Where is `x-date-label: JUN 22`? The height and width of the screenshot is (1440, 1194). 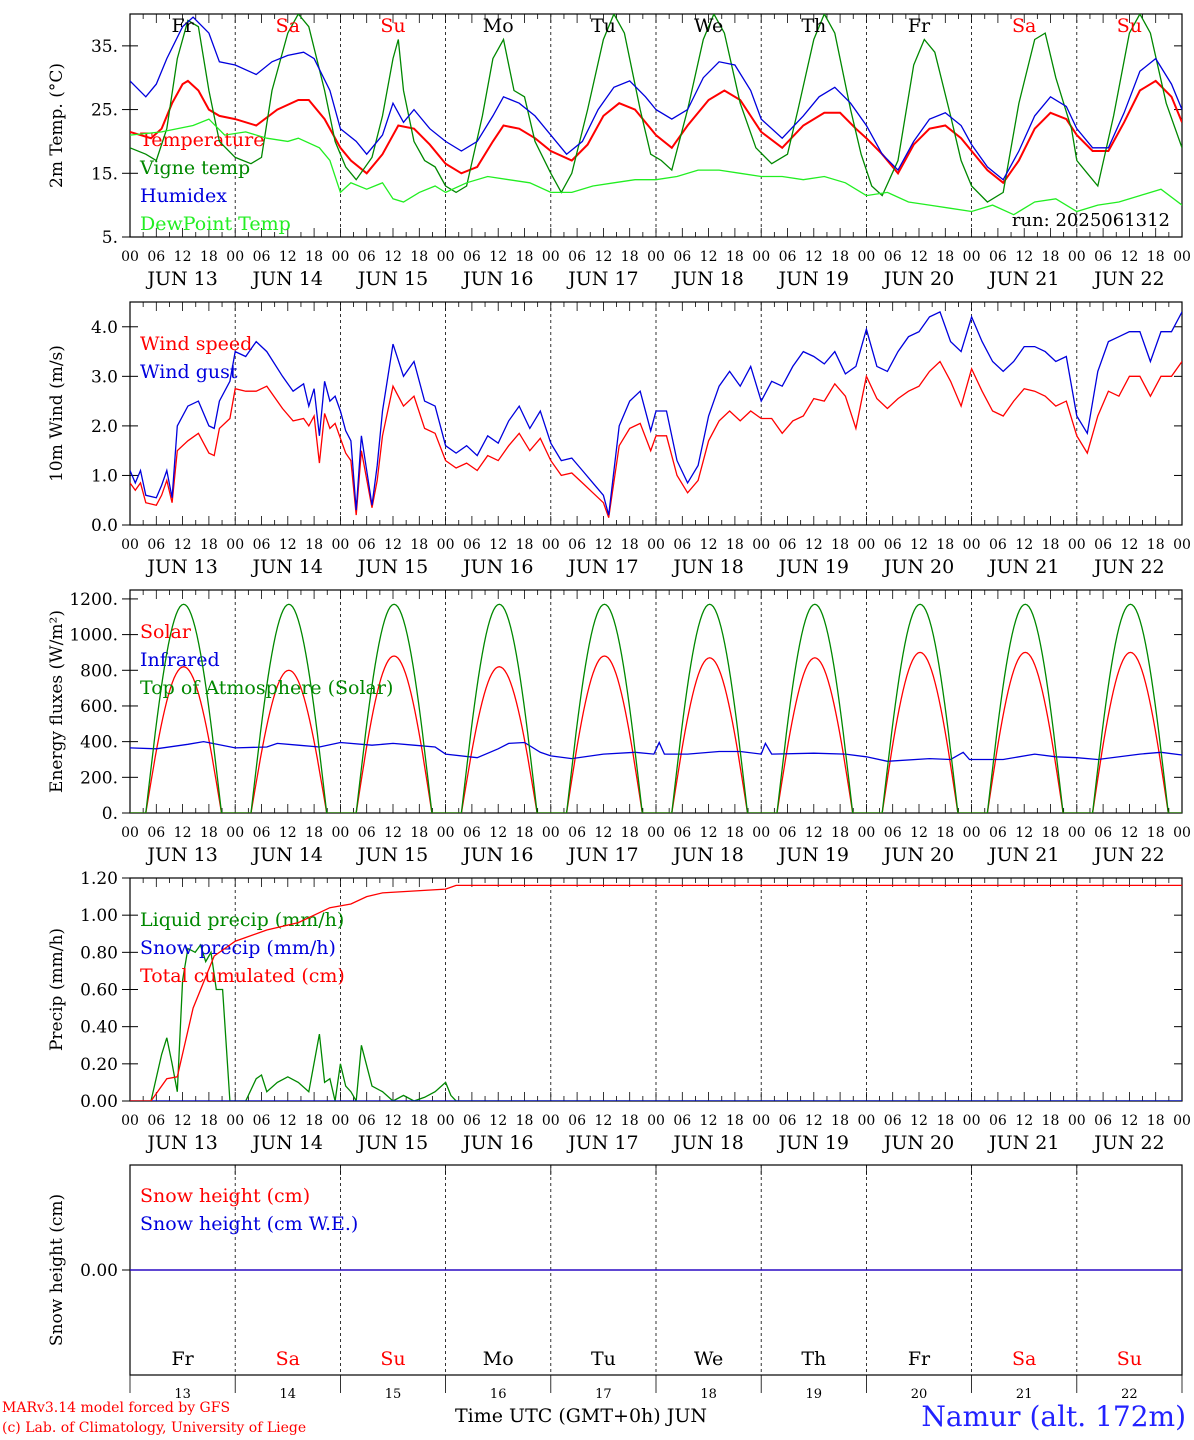 x-date-label: JUN 22 is located at coordinates (1128, 1143).